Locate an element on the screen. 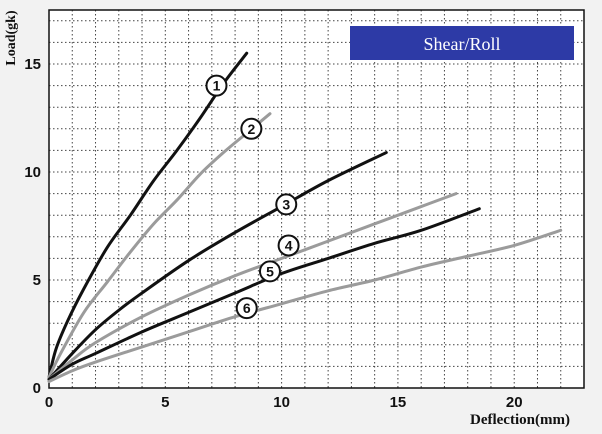 This screenshot has width=602, height=434. series-marker-5: 5 is located at coordinates (269, 271).